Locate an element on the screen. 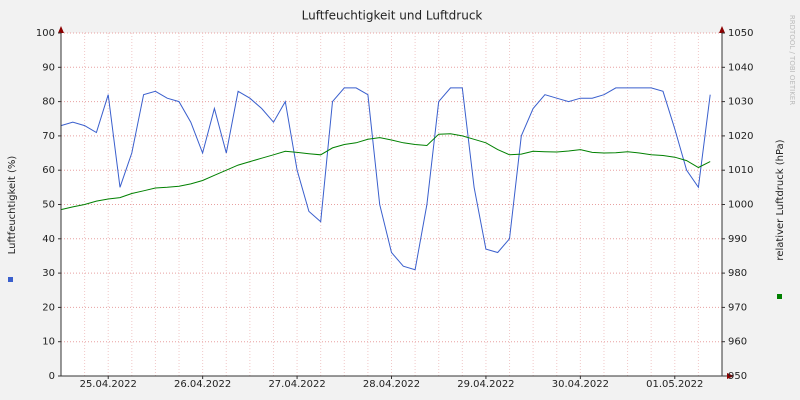  x-tick-label: 28.04.2022 is located at coordinates (391, 384).